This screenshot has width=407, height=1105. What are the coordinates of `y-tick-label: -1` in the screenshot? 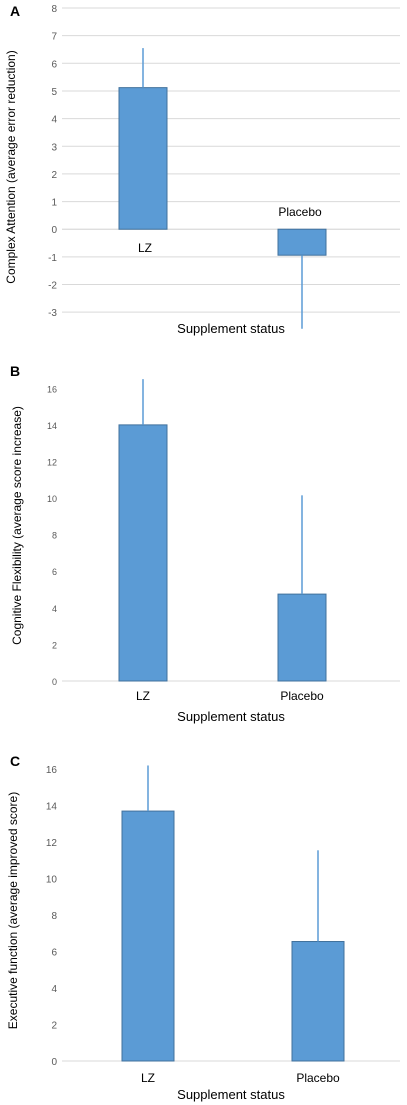 It's located at (52, 258).